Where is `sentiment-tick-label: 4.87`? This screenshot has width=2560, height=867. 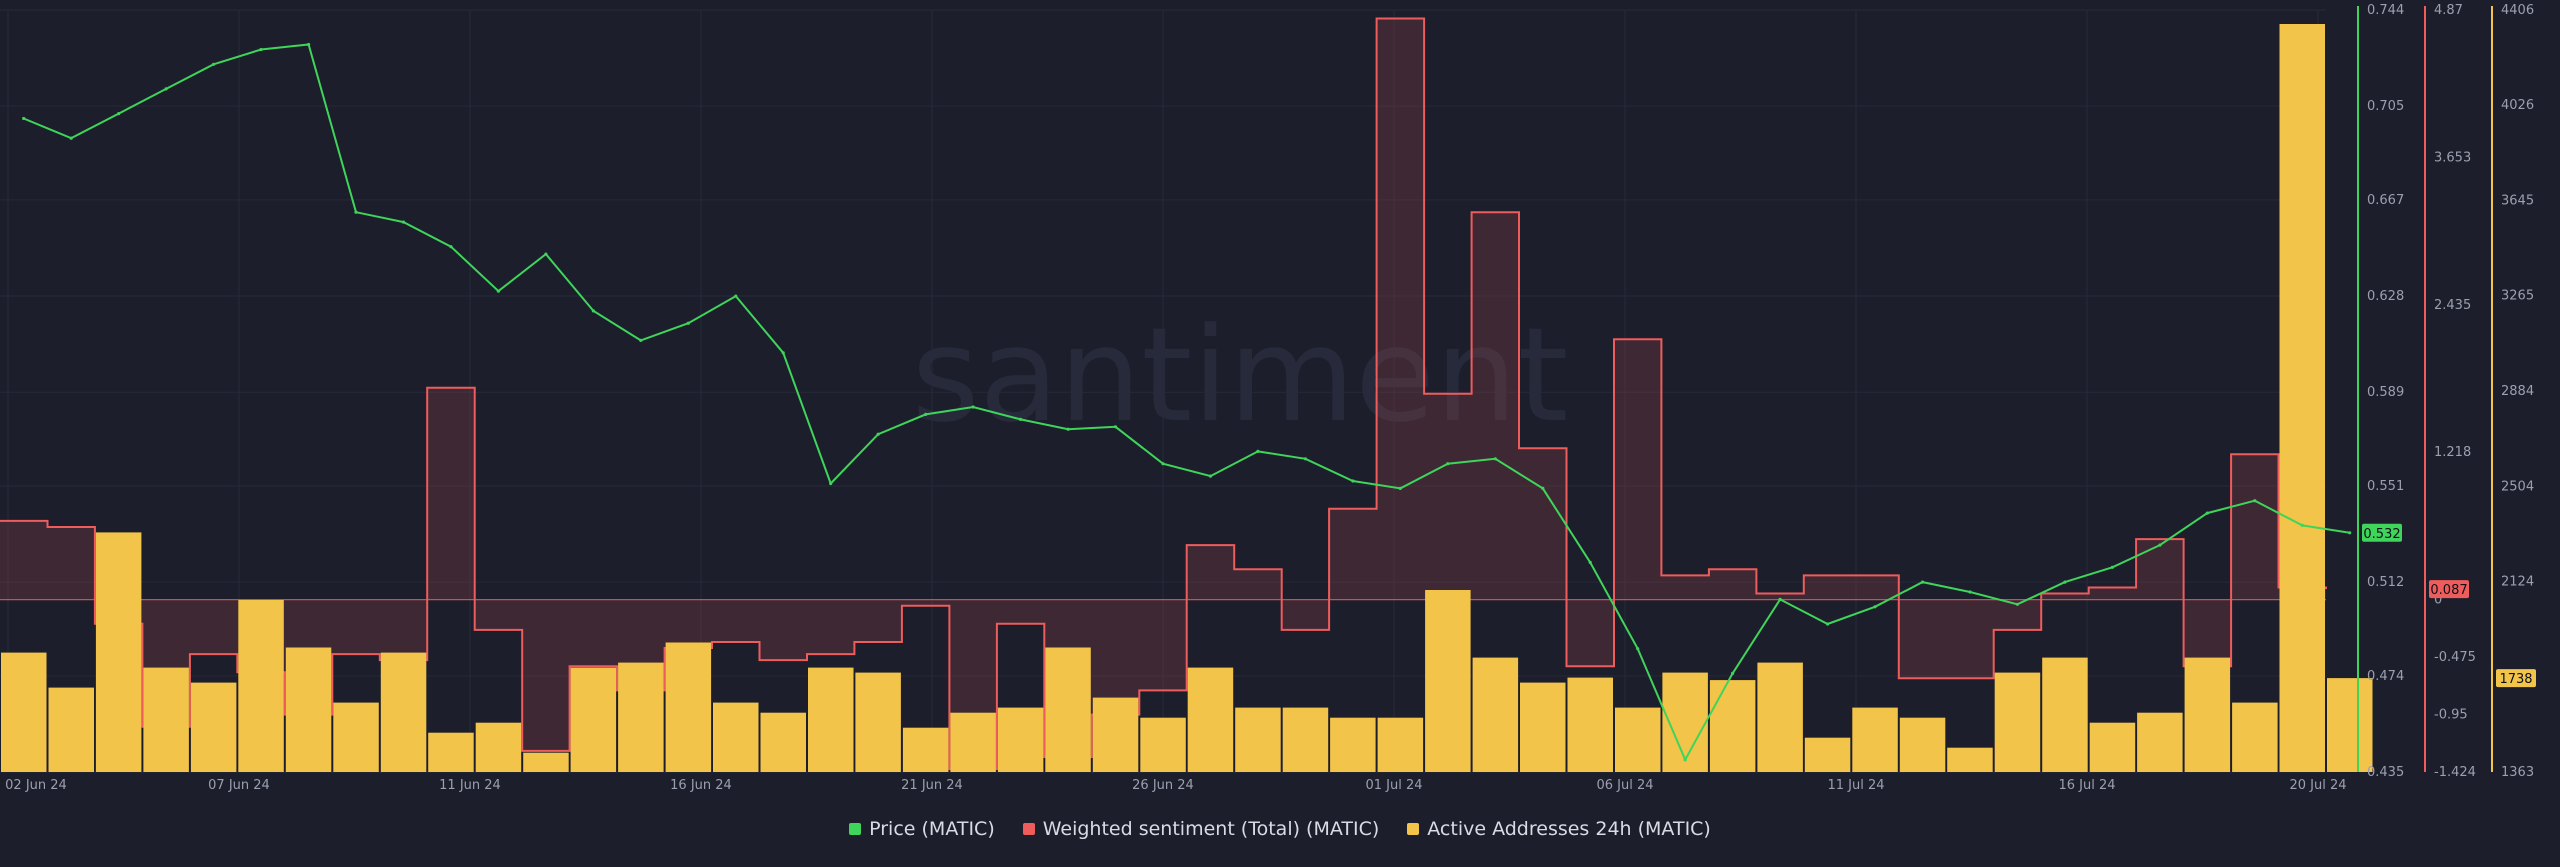
sentiment-tick-label: 4.87 is located at coordinates (2448, 10).